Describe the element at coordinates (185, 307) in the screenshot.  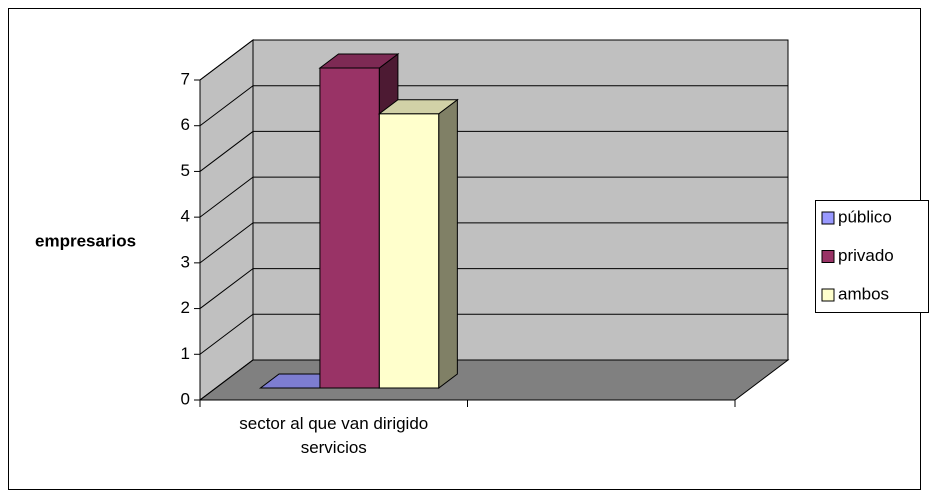
I see `y-tick-label: 2` at that location.